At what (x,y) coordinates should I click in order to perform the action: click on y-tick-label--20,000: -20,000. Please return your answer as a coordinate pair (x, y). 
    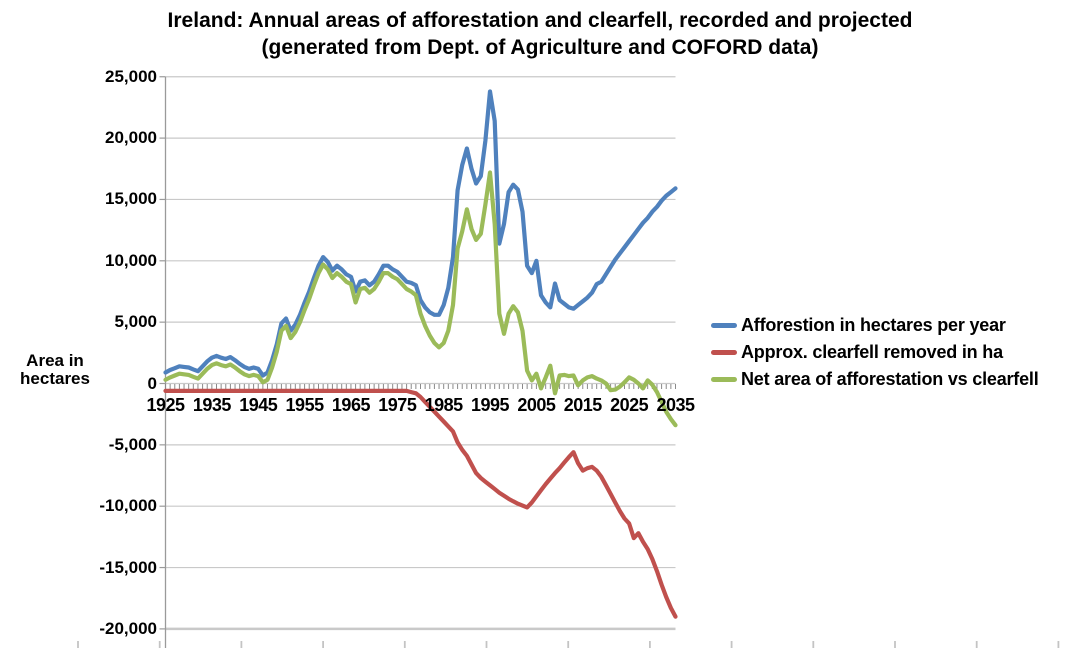
    Looking at the image, I should click on (128, 628).